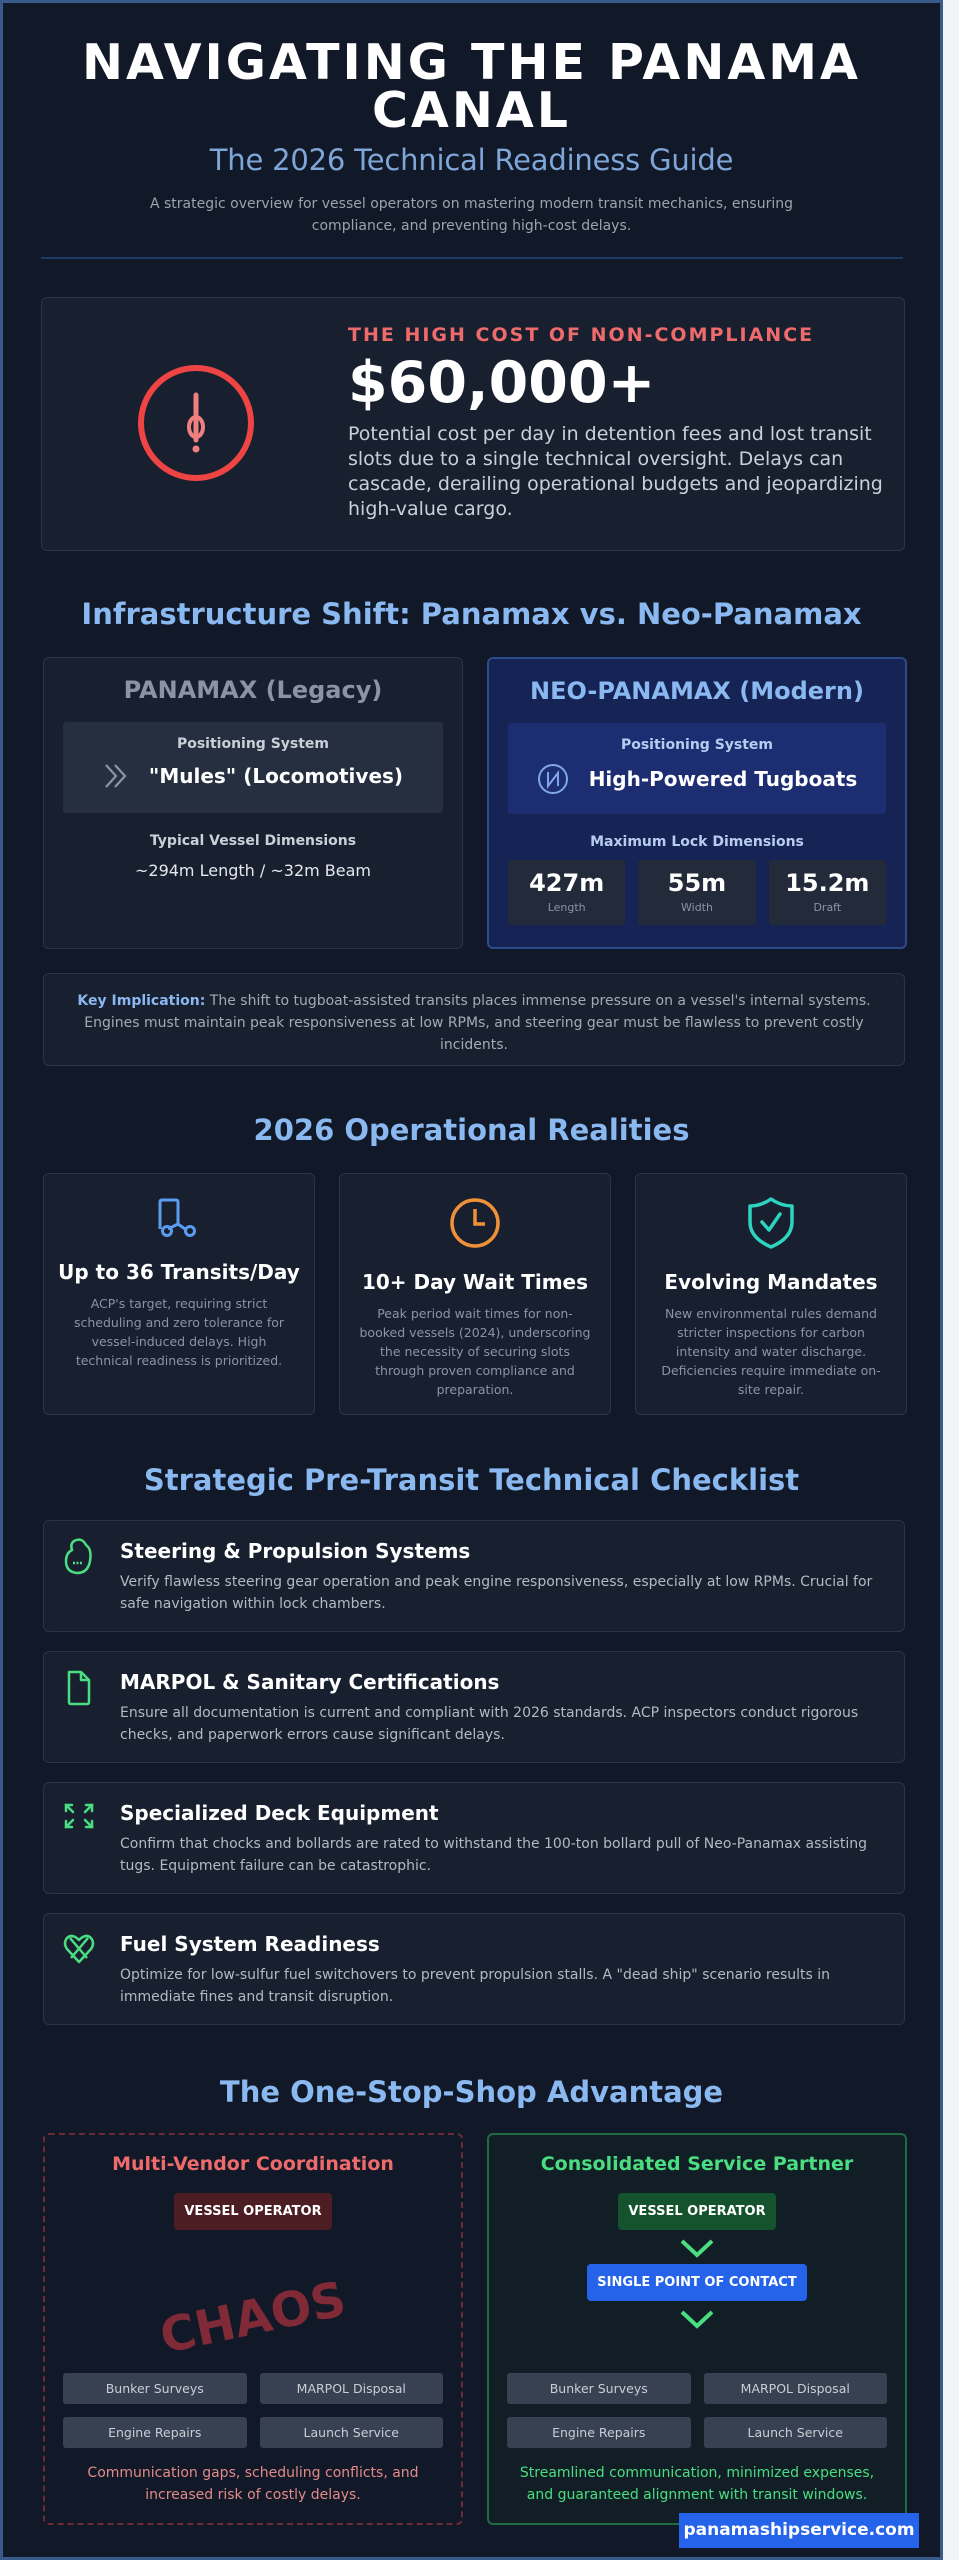 The image size is (959, 2560). What do you see at coordinates (79, 1949) in the screenshot?
I see `fuel-heart-icon` at bounding box center [79, 1949].